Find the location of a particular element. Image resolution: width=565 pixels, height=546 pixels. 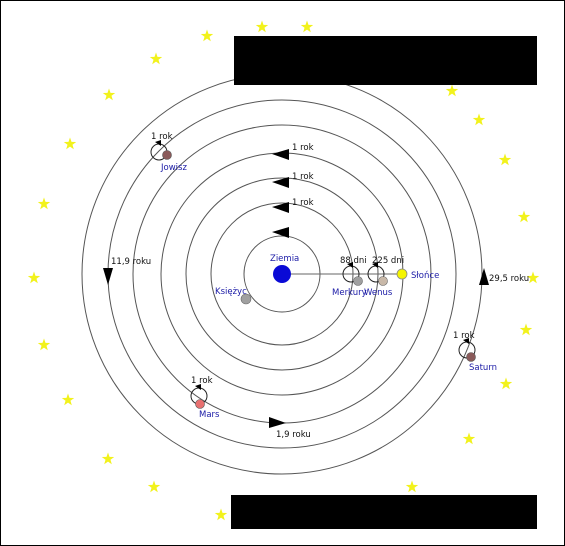

mars-label: Mars is located at coordinates (209, 415).